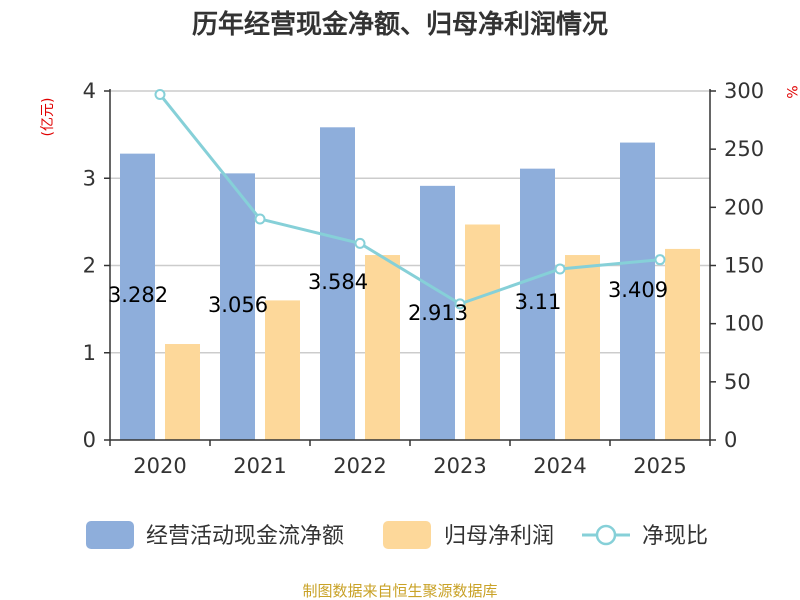 The width and height of the screenshot is (800, 600). I want to click on data-label: 3.282, so click(138, 295).